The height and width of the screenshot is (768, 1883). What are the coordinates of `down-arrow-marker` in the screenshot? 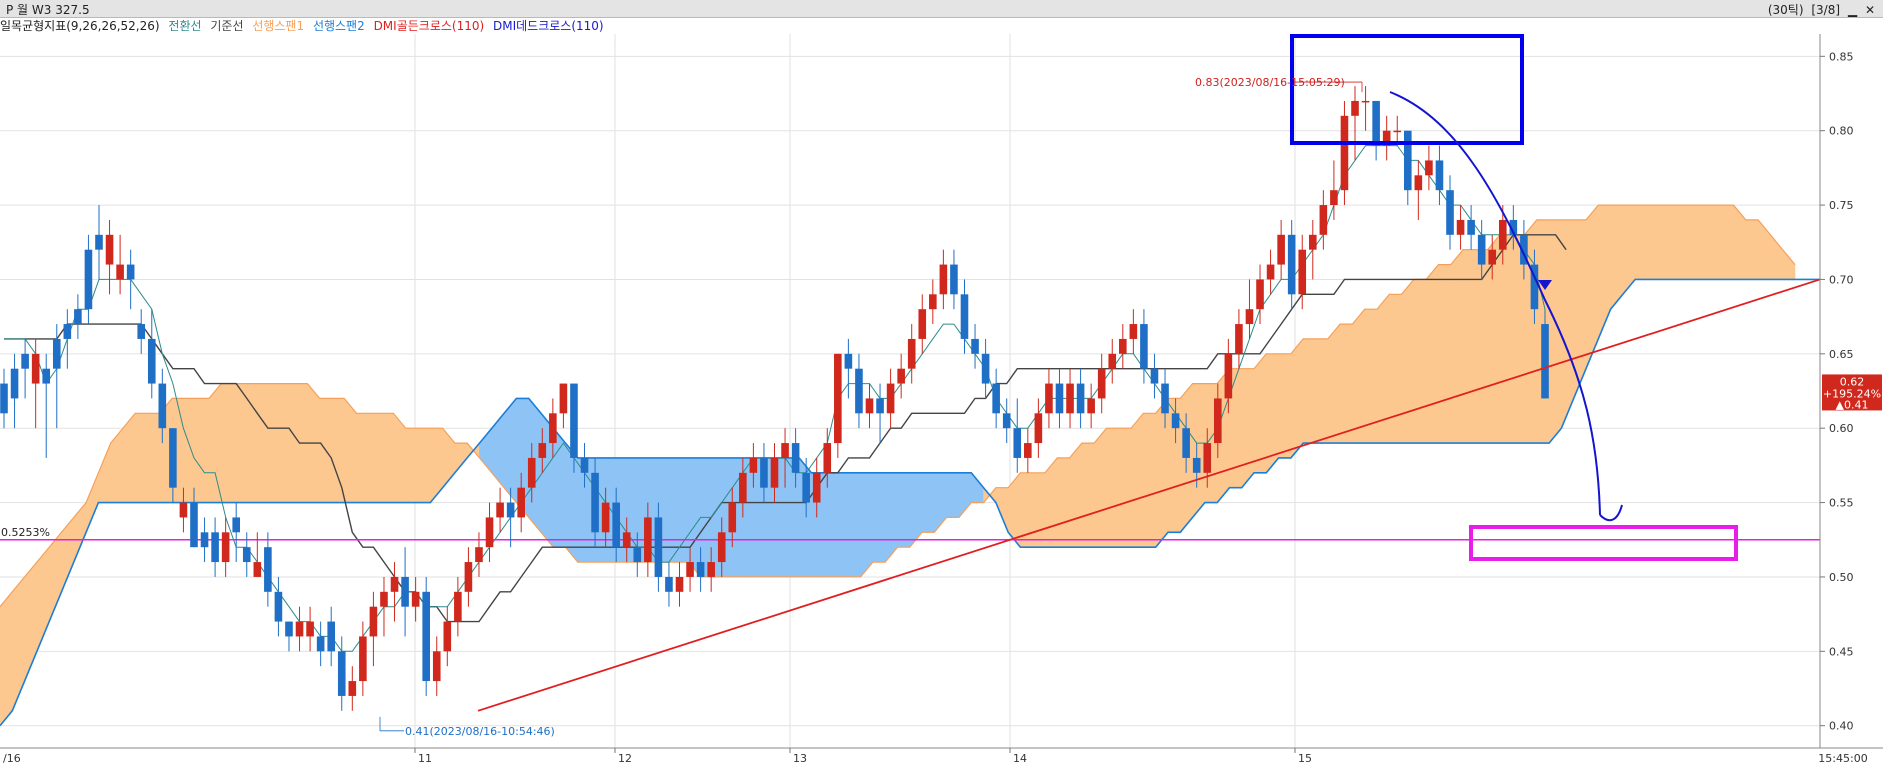 It's located at (1545, 285).